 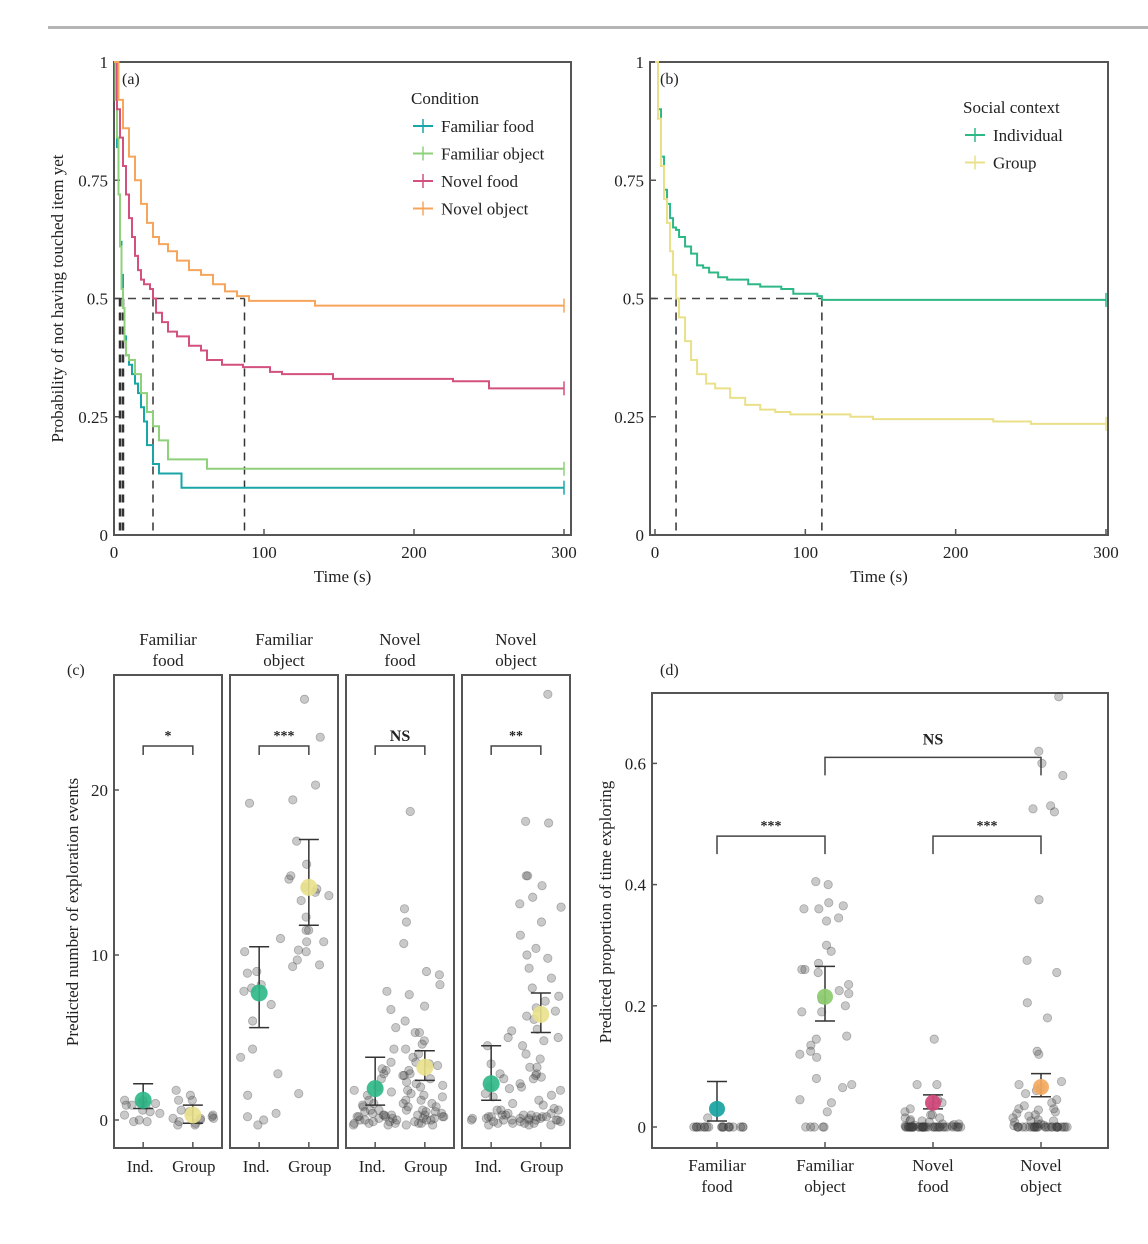 What do you see at coordinates (76, 670) in the screenshot?
I see `panel-label: (c)` at bounding box center [76, 670].